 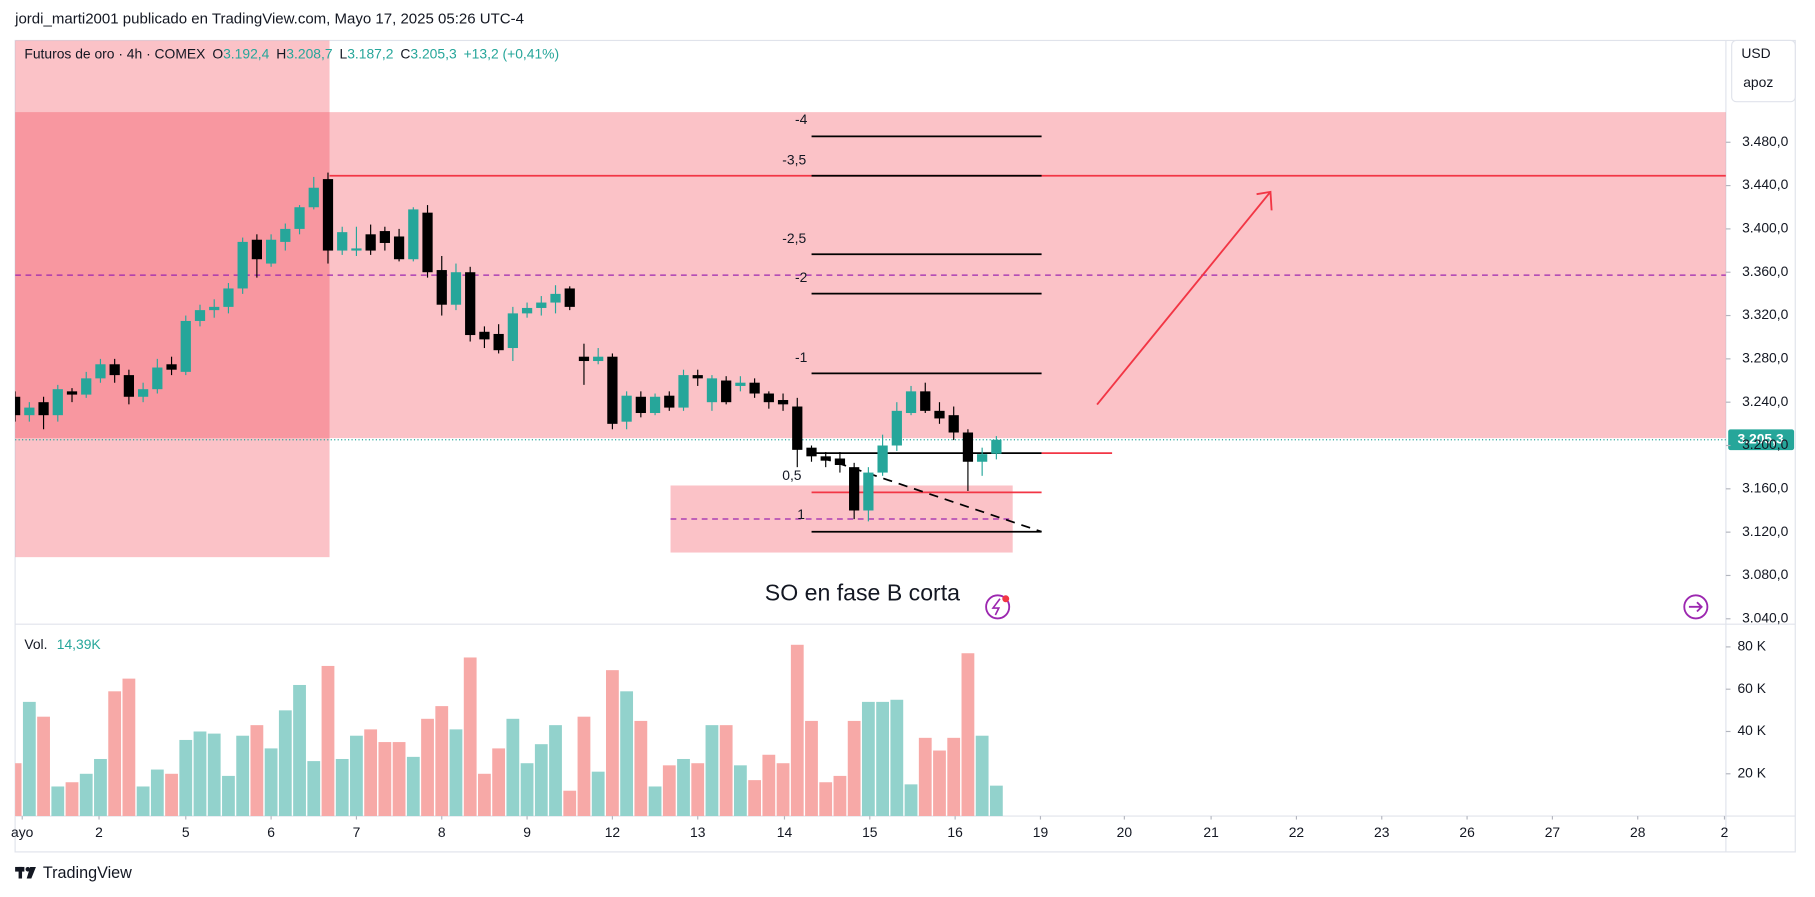 I want to click on volume-label: Vol., so click(x=35, y=644).